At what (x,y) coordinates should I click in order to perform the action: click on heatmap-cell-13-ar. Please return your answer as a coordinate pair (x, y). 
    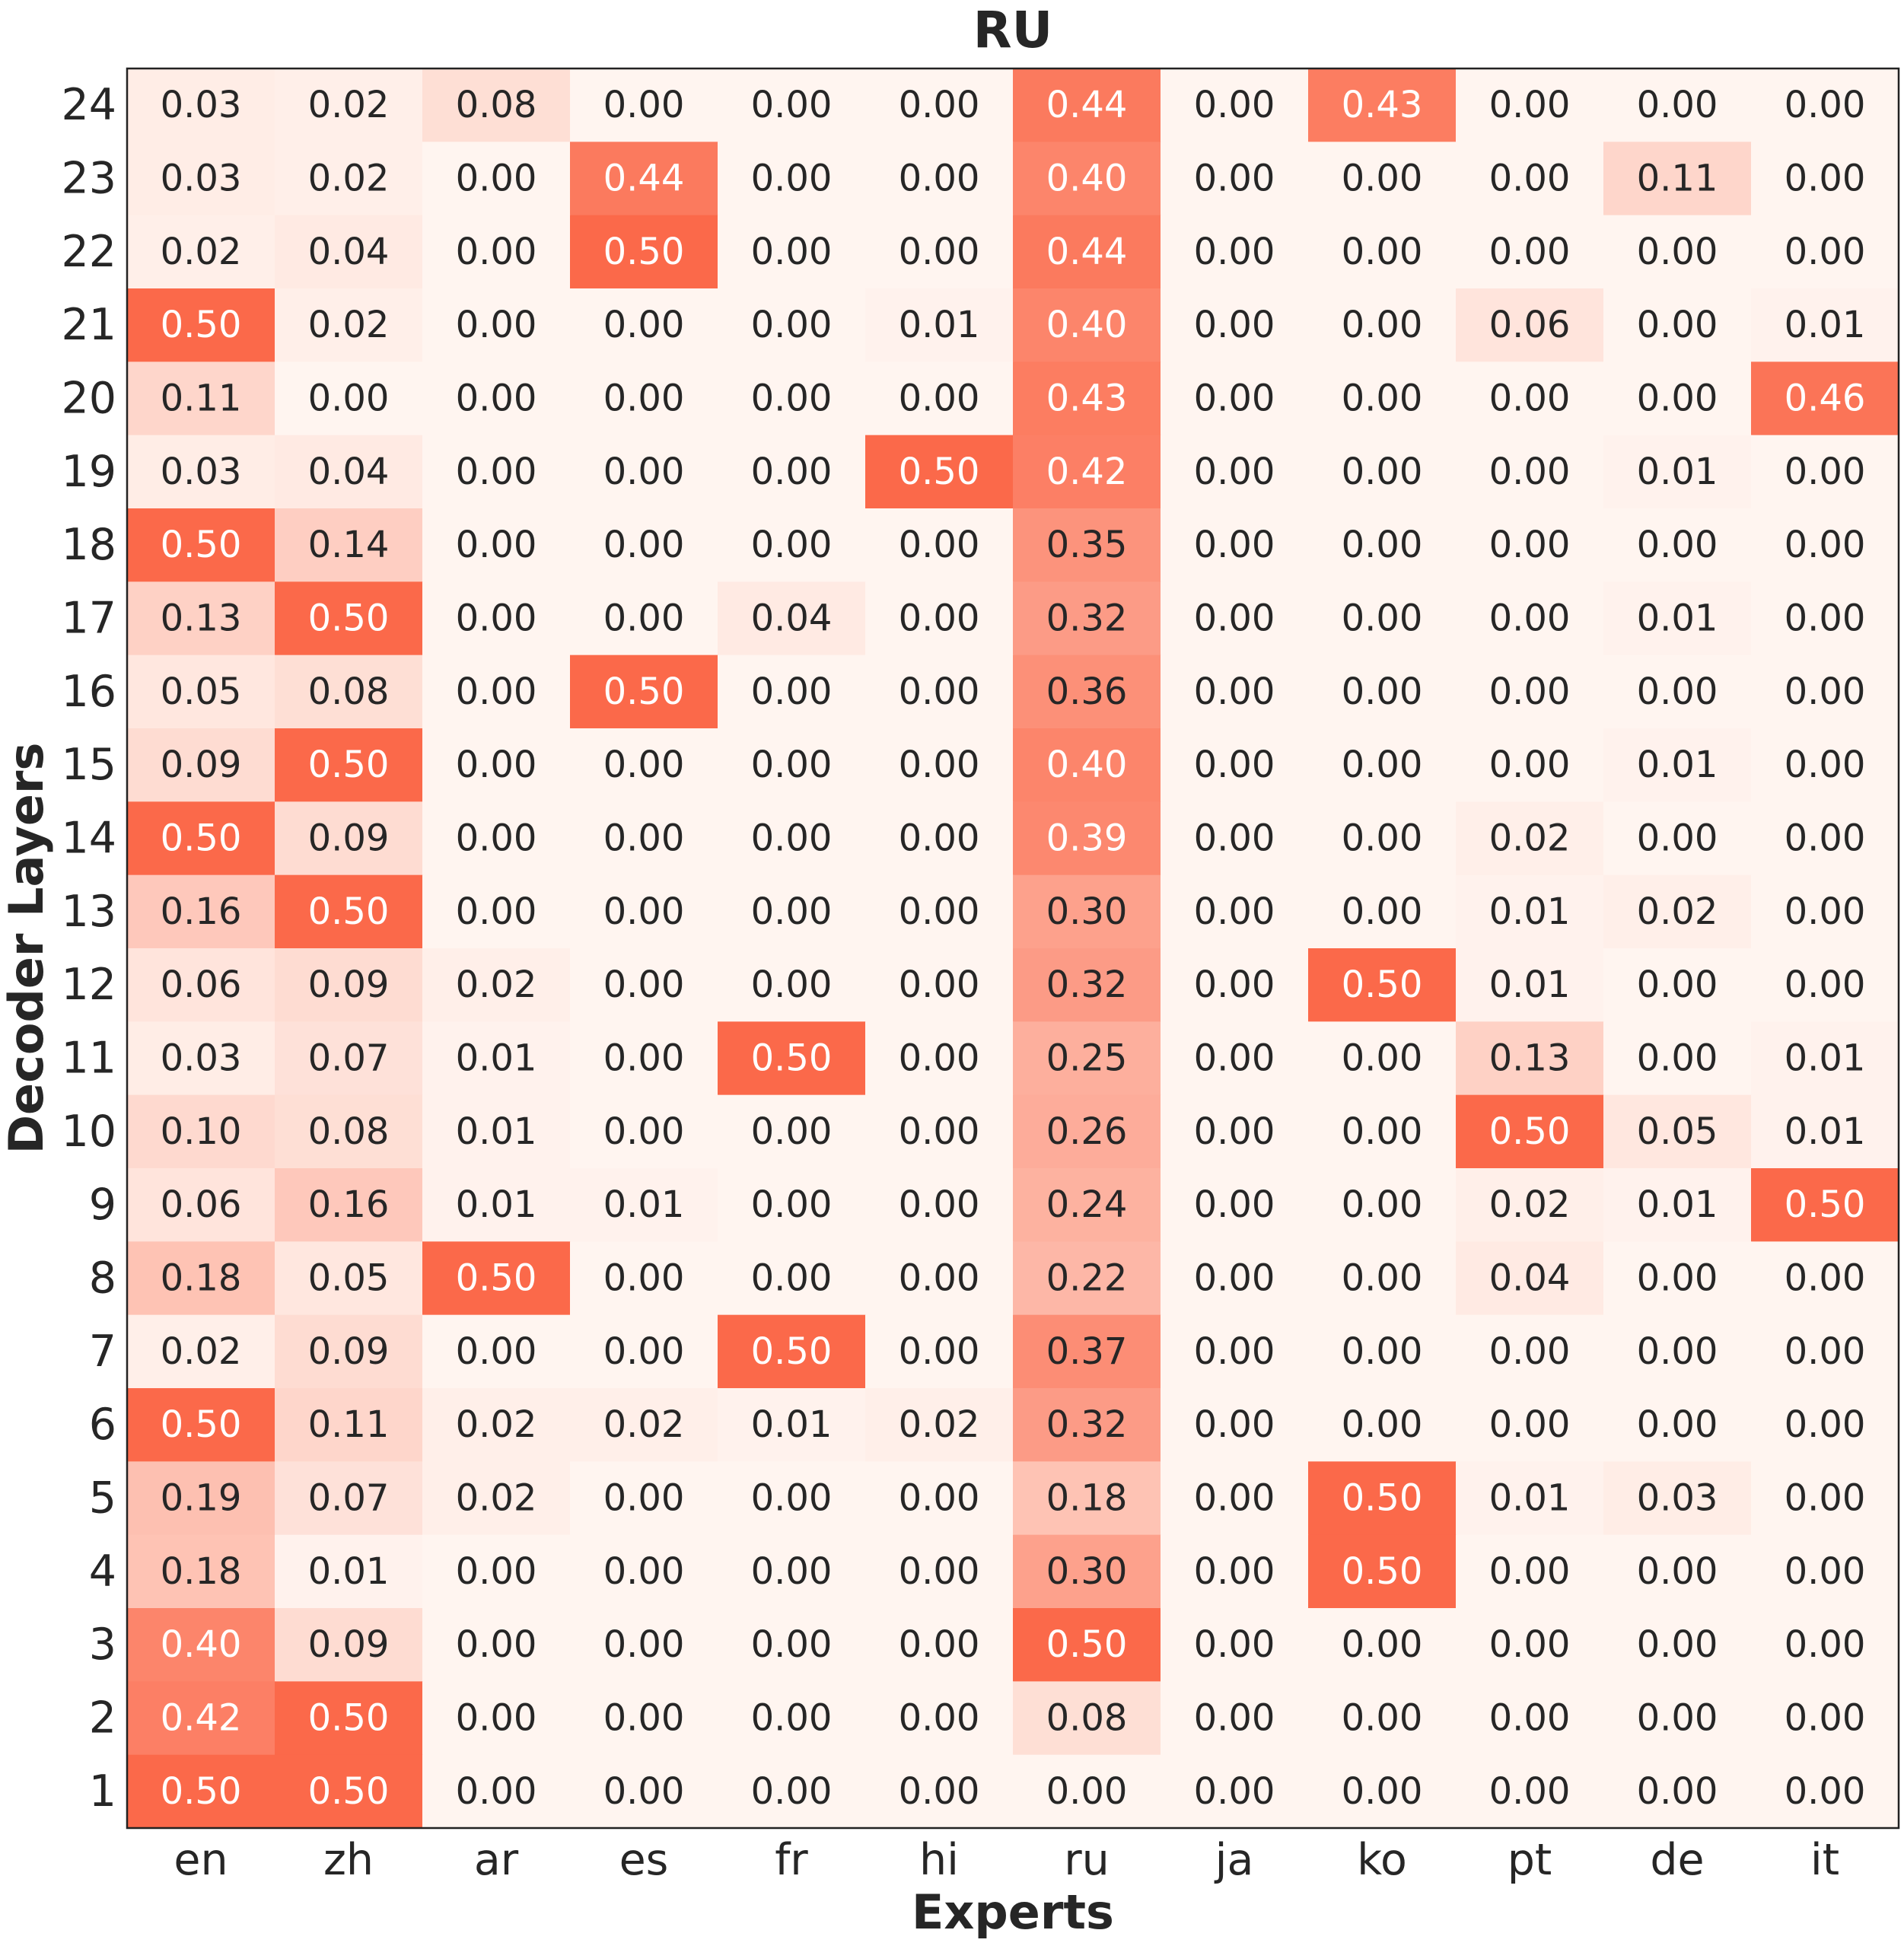
    Looking at the image, I should click on (496, 912).